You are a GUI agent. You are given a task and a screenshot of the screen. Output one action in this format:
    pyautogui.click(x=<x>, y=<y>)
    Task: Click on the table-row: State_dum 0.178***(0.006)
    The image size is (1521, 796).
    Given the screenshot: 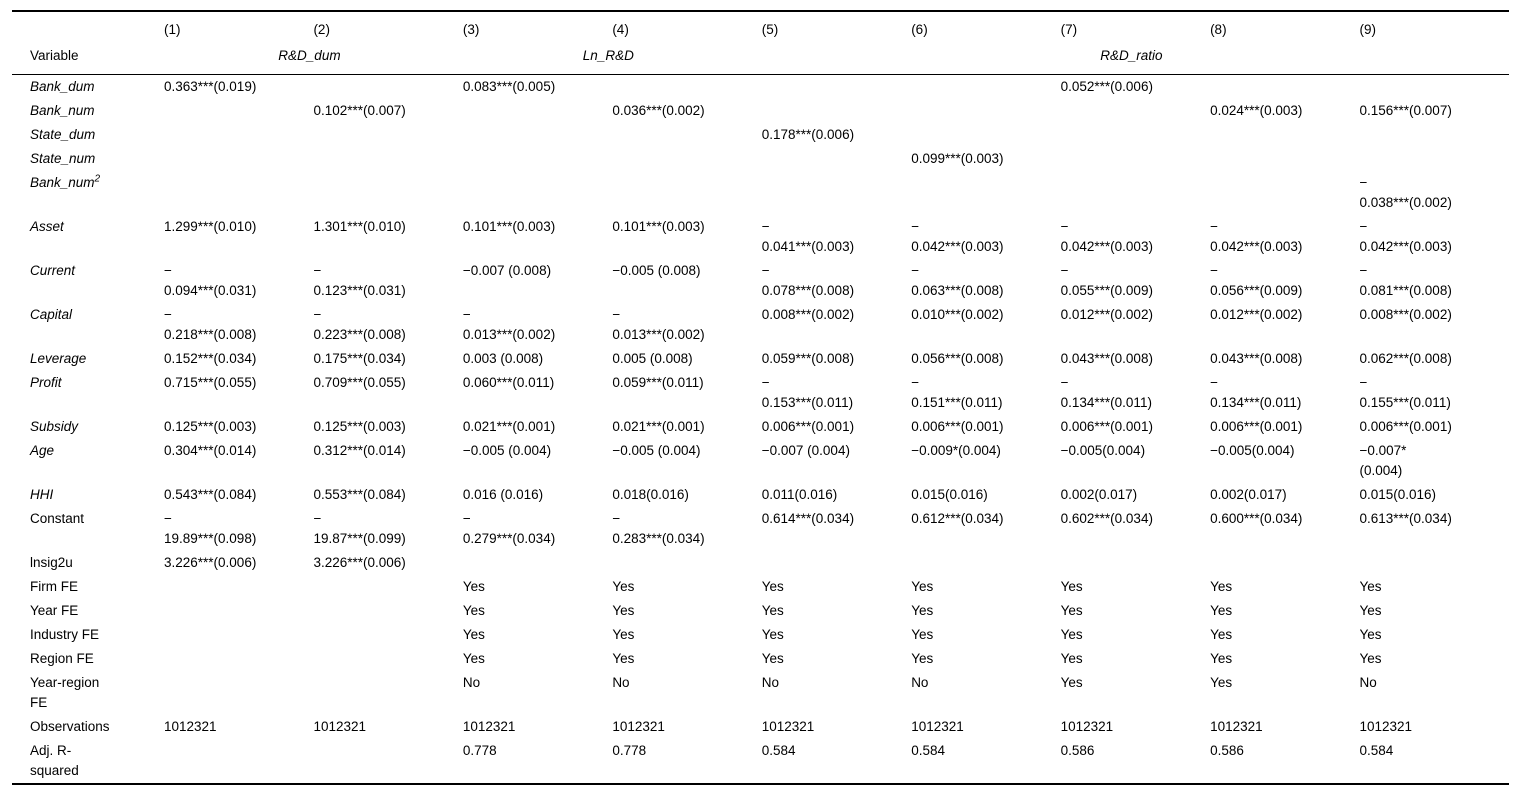 What is the action you would take?
    pyautogui.click(x=760, y=135)
    